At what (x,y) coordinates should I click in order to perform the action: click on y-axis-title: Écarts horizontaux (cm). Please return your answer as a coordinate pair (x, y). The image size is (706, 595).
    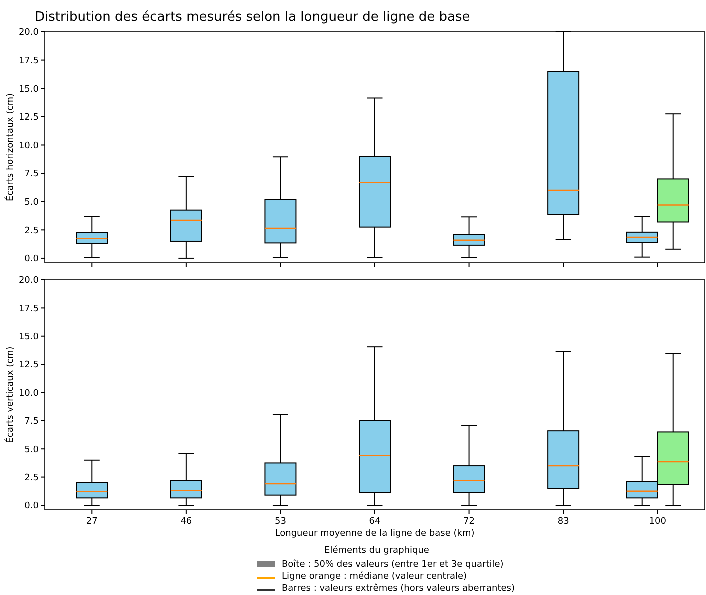
    Looking at the image, I should click on (10, 148).